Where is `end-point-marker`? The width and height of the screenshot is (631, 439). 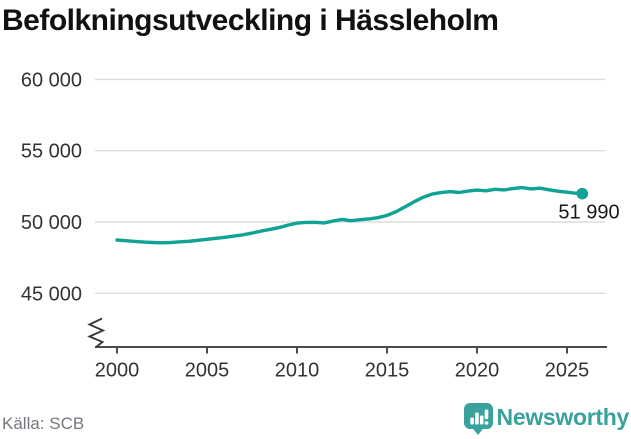
end-point-marker is located at coordinates (582, 193).